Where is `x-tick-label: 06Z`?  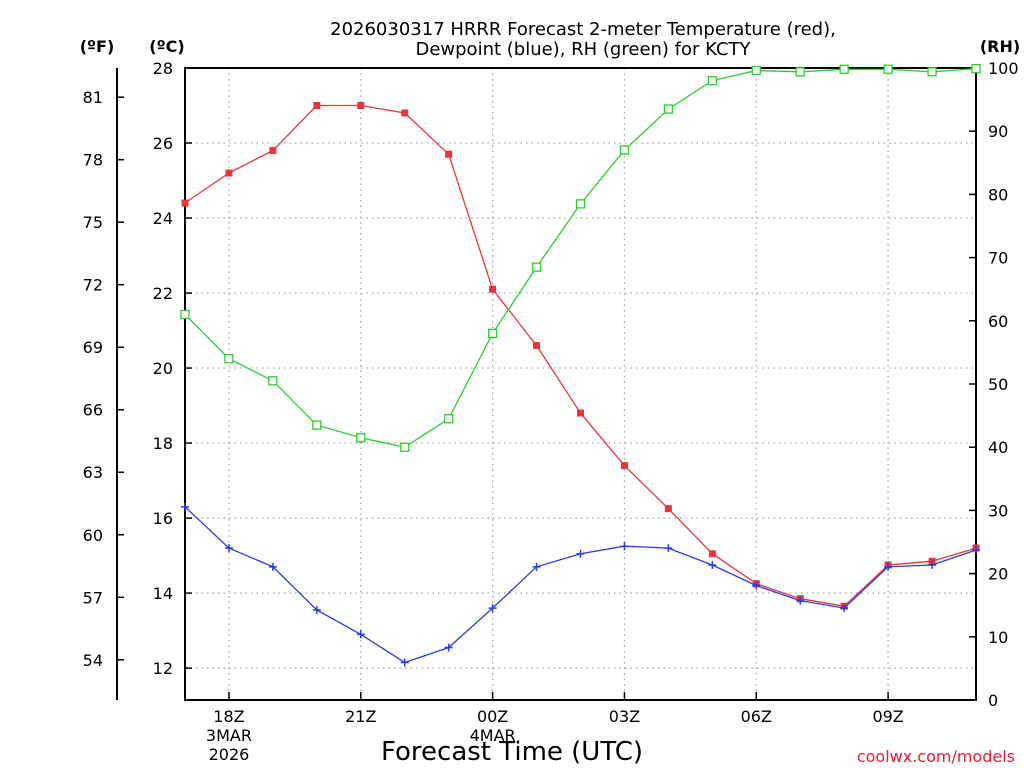 x-tick-label: 06Z is located at coordinates (756, 716).